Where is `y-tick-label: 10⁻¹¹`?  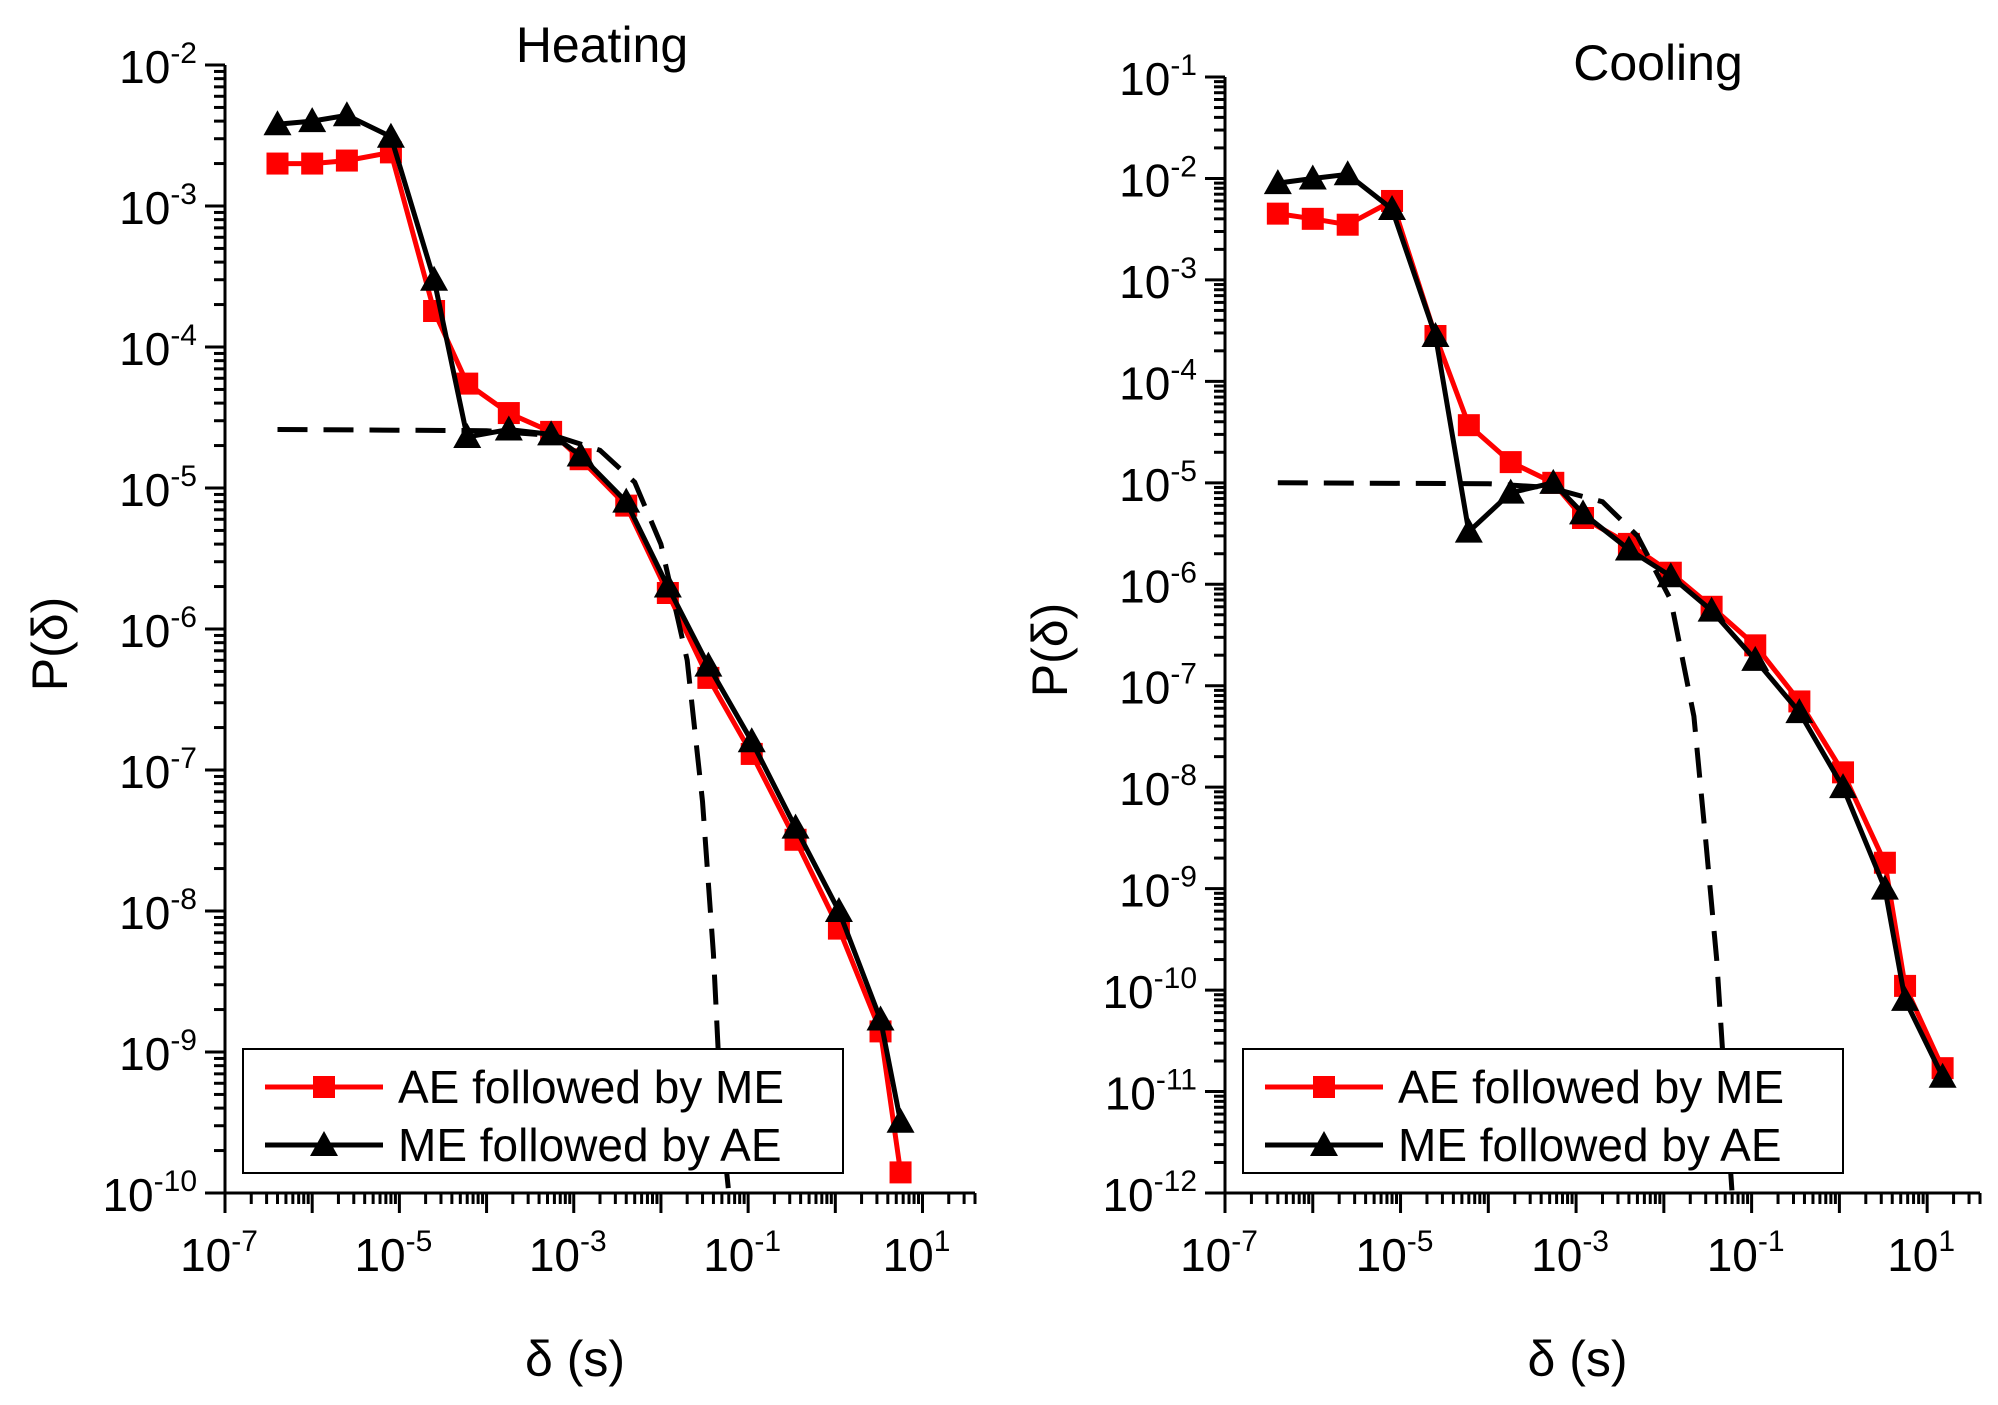 y-tick-label: 10⁻¹¹ is located at coordinates (1151, 1092).